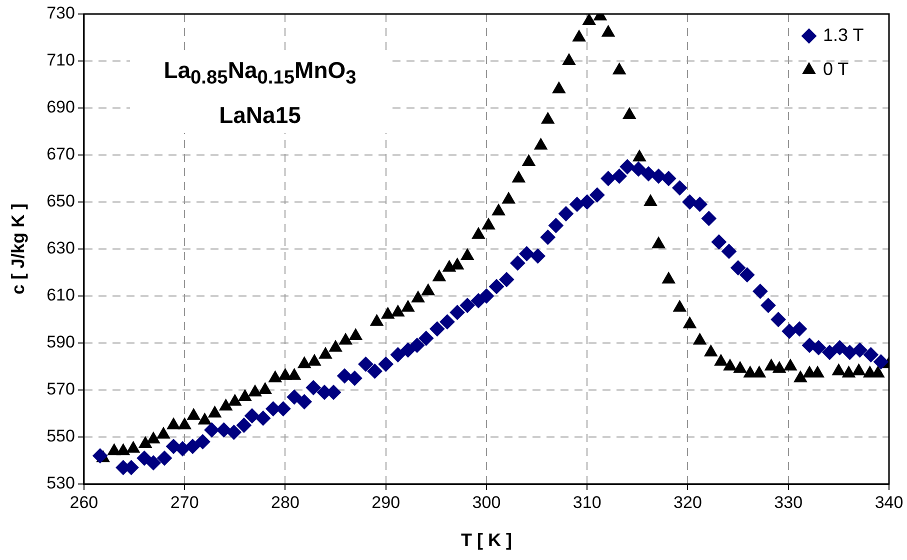 This screenshot has height=560, width=907. Describe the element at coordinates (60, 389) in the screenshot. I see `y-tick-label: 570` at that location.